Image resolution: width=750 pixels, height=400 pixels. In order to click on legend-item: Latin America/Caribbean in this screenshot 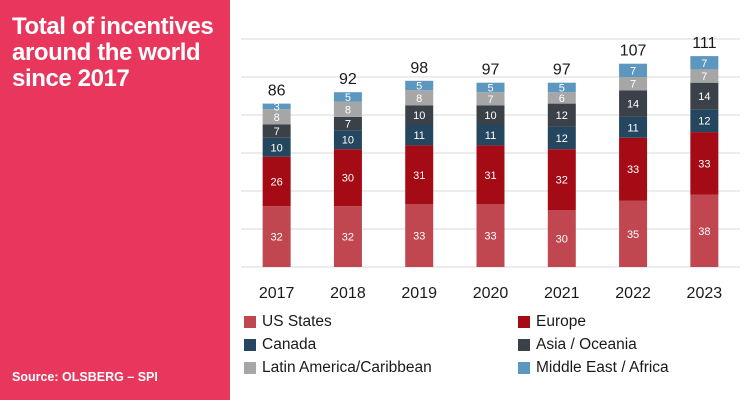, I will do `click(338, 368)`.